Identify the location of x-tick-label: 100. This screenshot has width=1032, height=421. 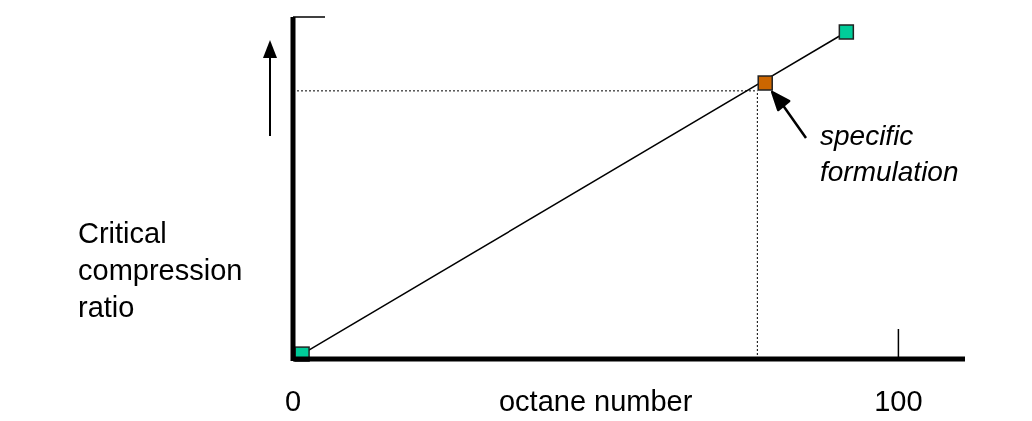
(898, 401).